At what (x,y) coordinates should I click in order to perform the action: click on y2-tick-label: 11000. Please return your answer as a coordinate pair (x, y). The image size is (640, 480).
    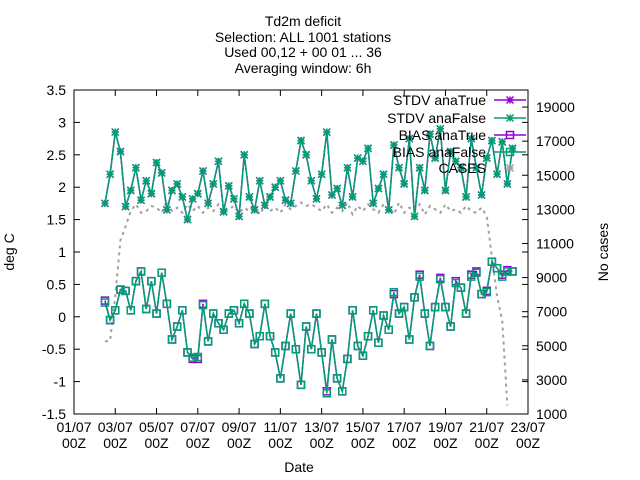
    Looking at the image, I should click on (555, 243).